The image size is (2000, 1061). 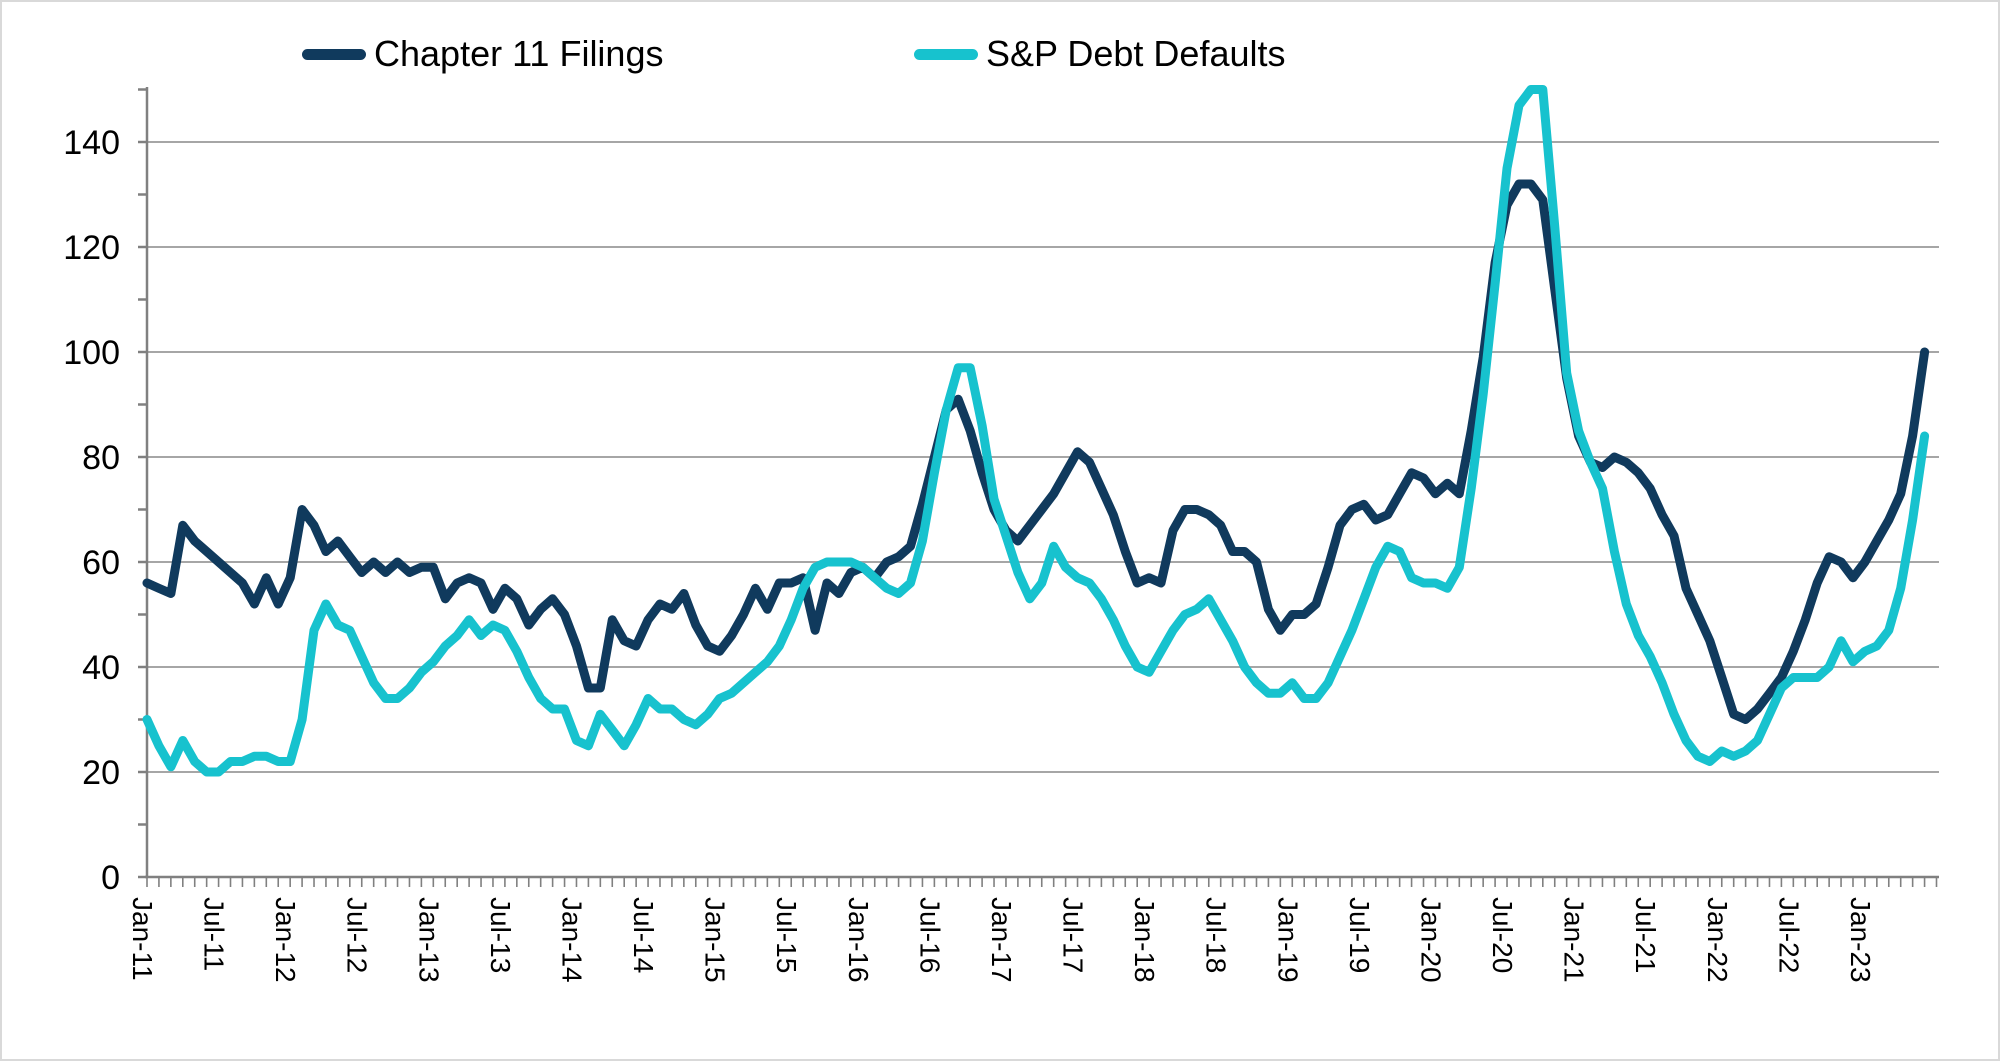 I want to click on x-axis-label: Jan-17, so click(x=1001, y=940).